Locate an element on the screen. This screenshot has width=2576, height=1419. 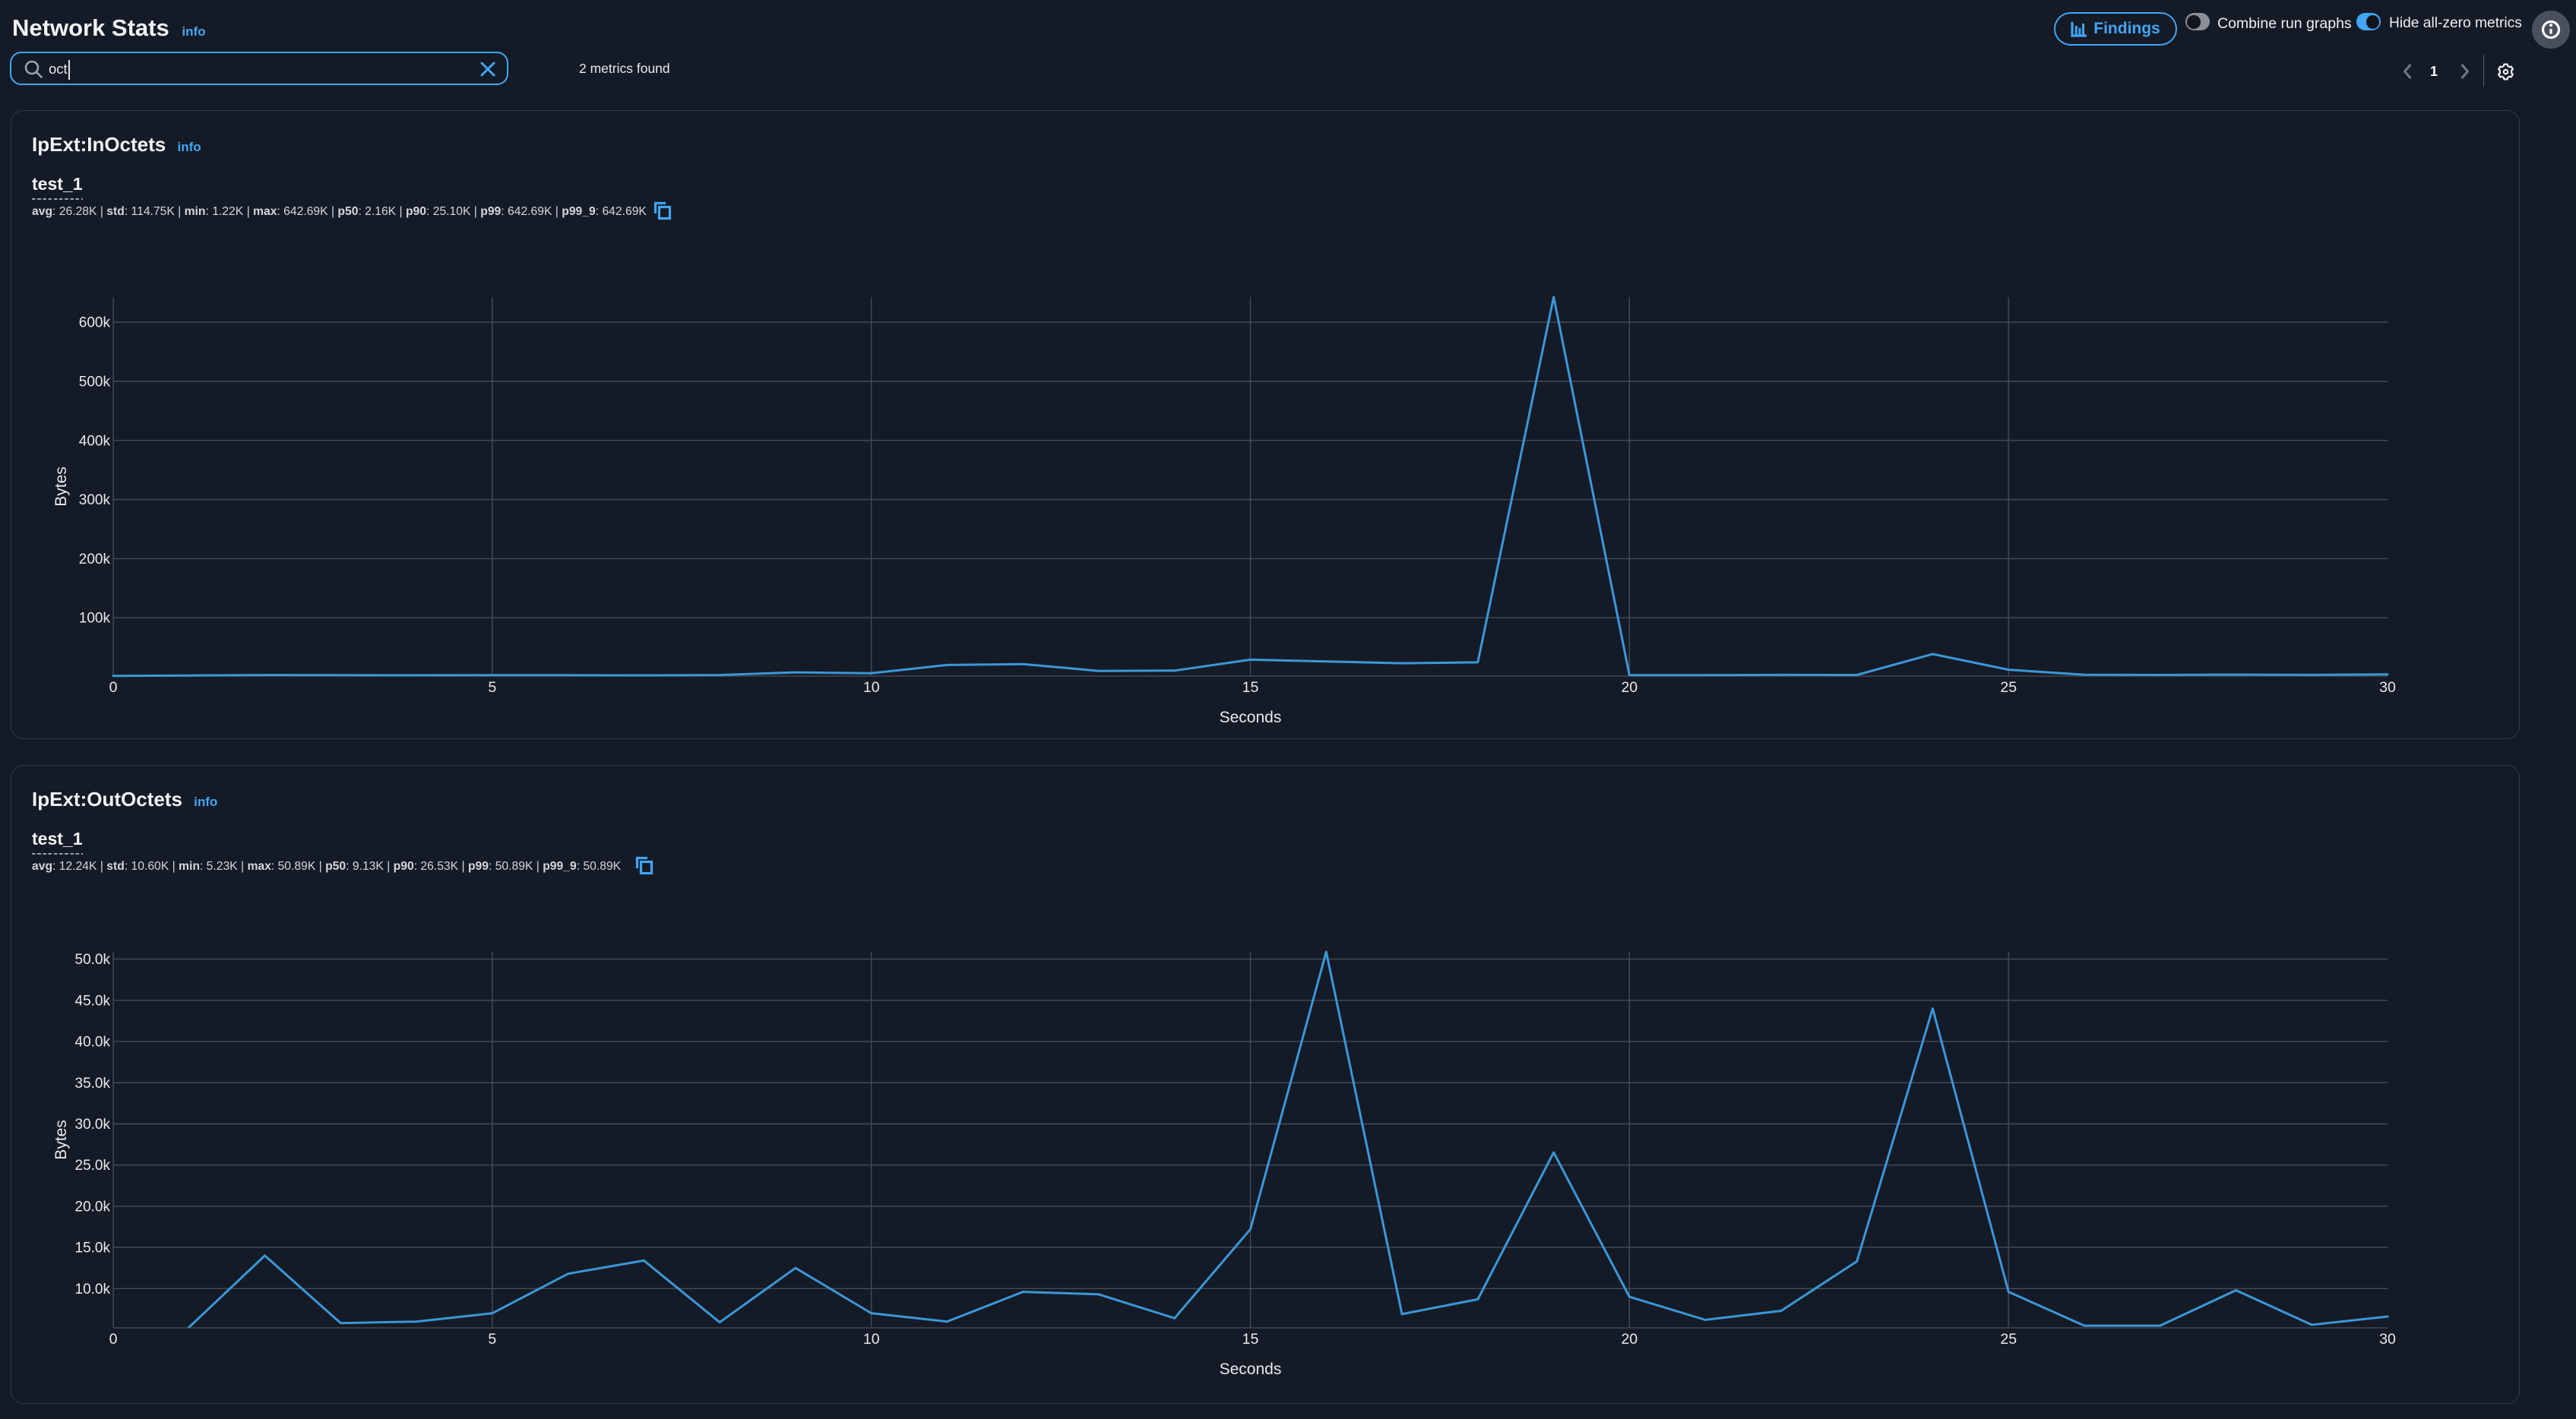
svg-text: 200k is located at coordinates (95, 559).